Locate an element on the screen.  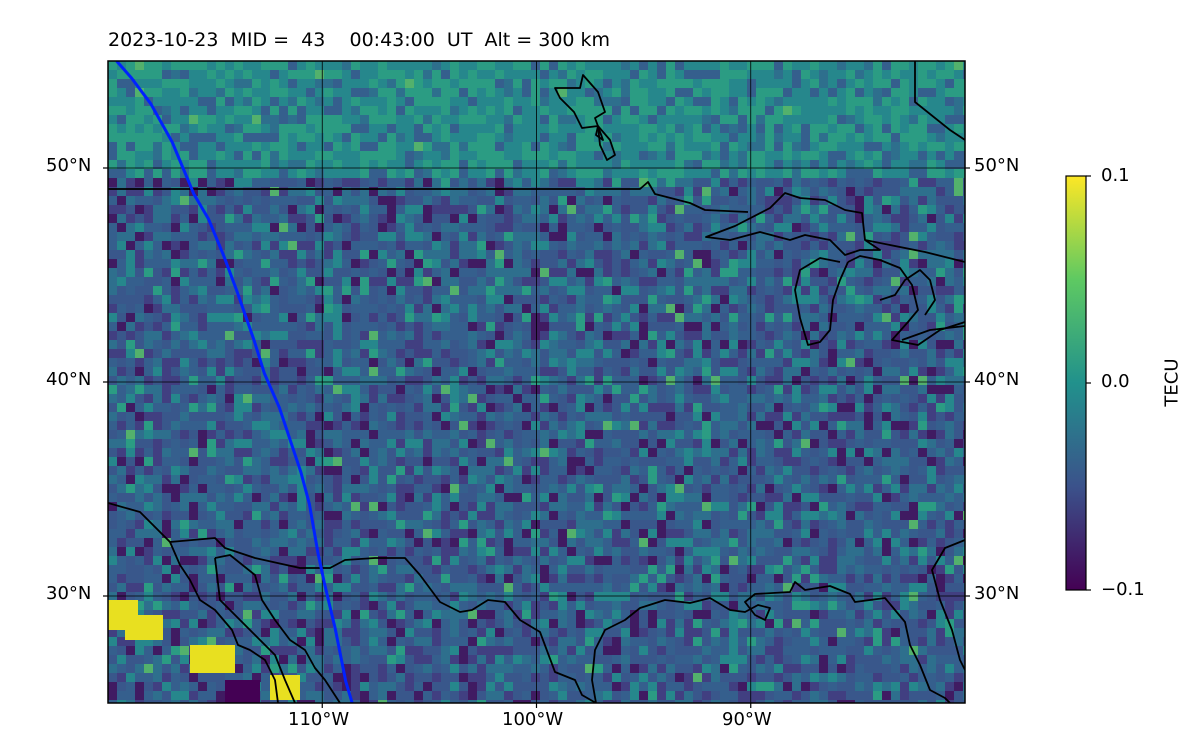
lat-tick-label-right-50: 50°N is located at coordinates (997, 165).